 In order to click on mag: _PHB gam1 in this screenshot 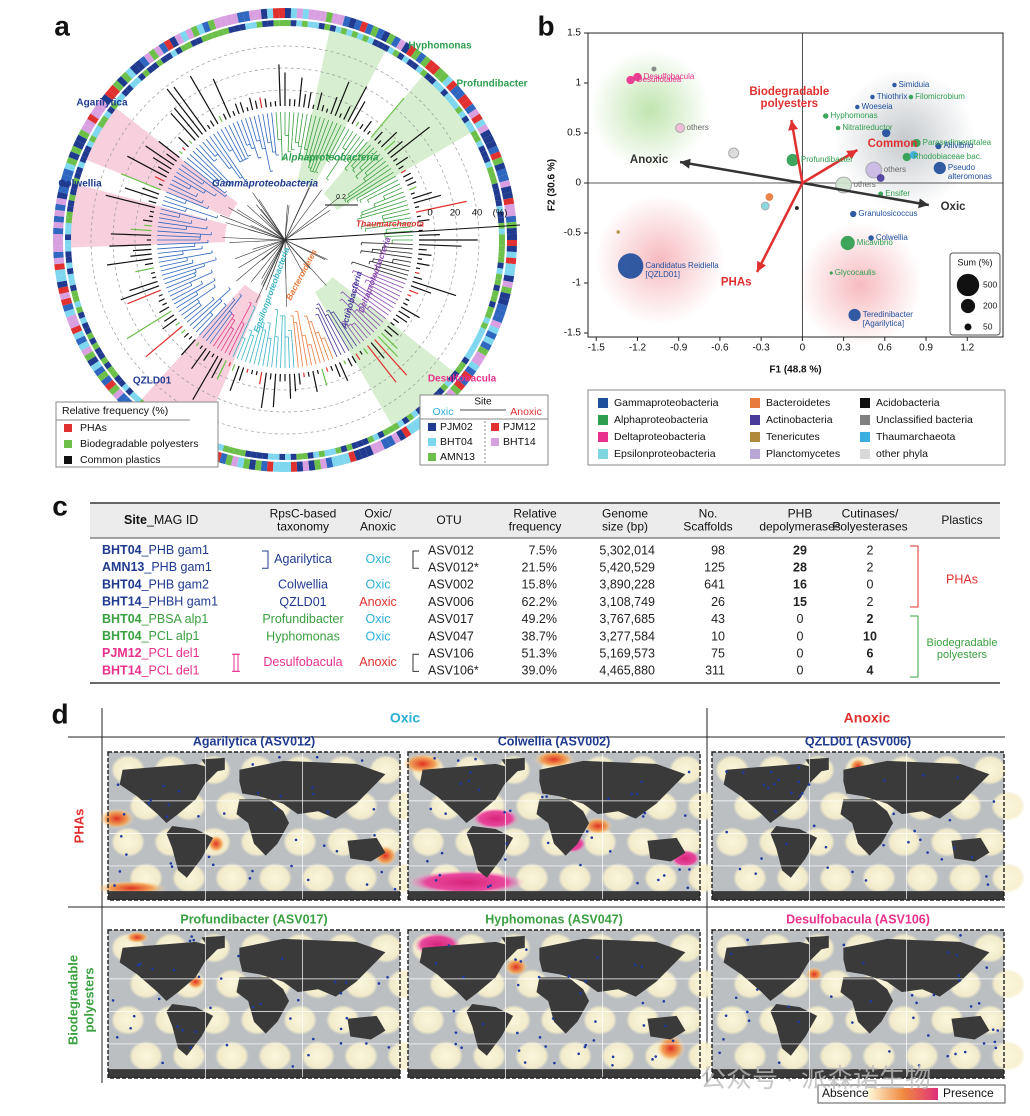, I will do `click(175, 550)`.